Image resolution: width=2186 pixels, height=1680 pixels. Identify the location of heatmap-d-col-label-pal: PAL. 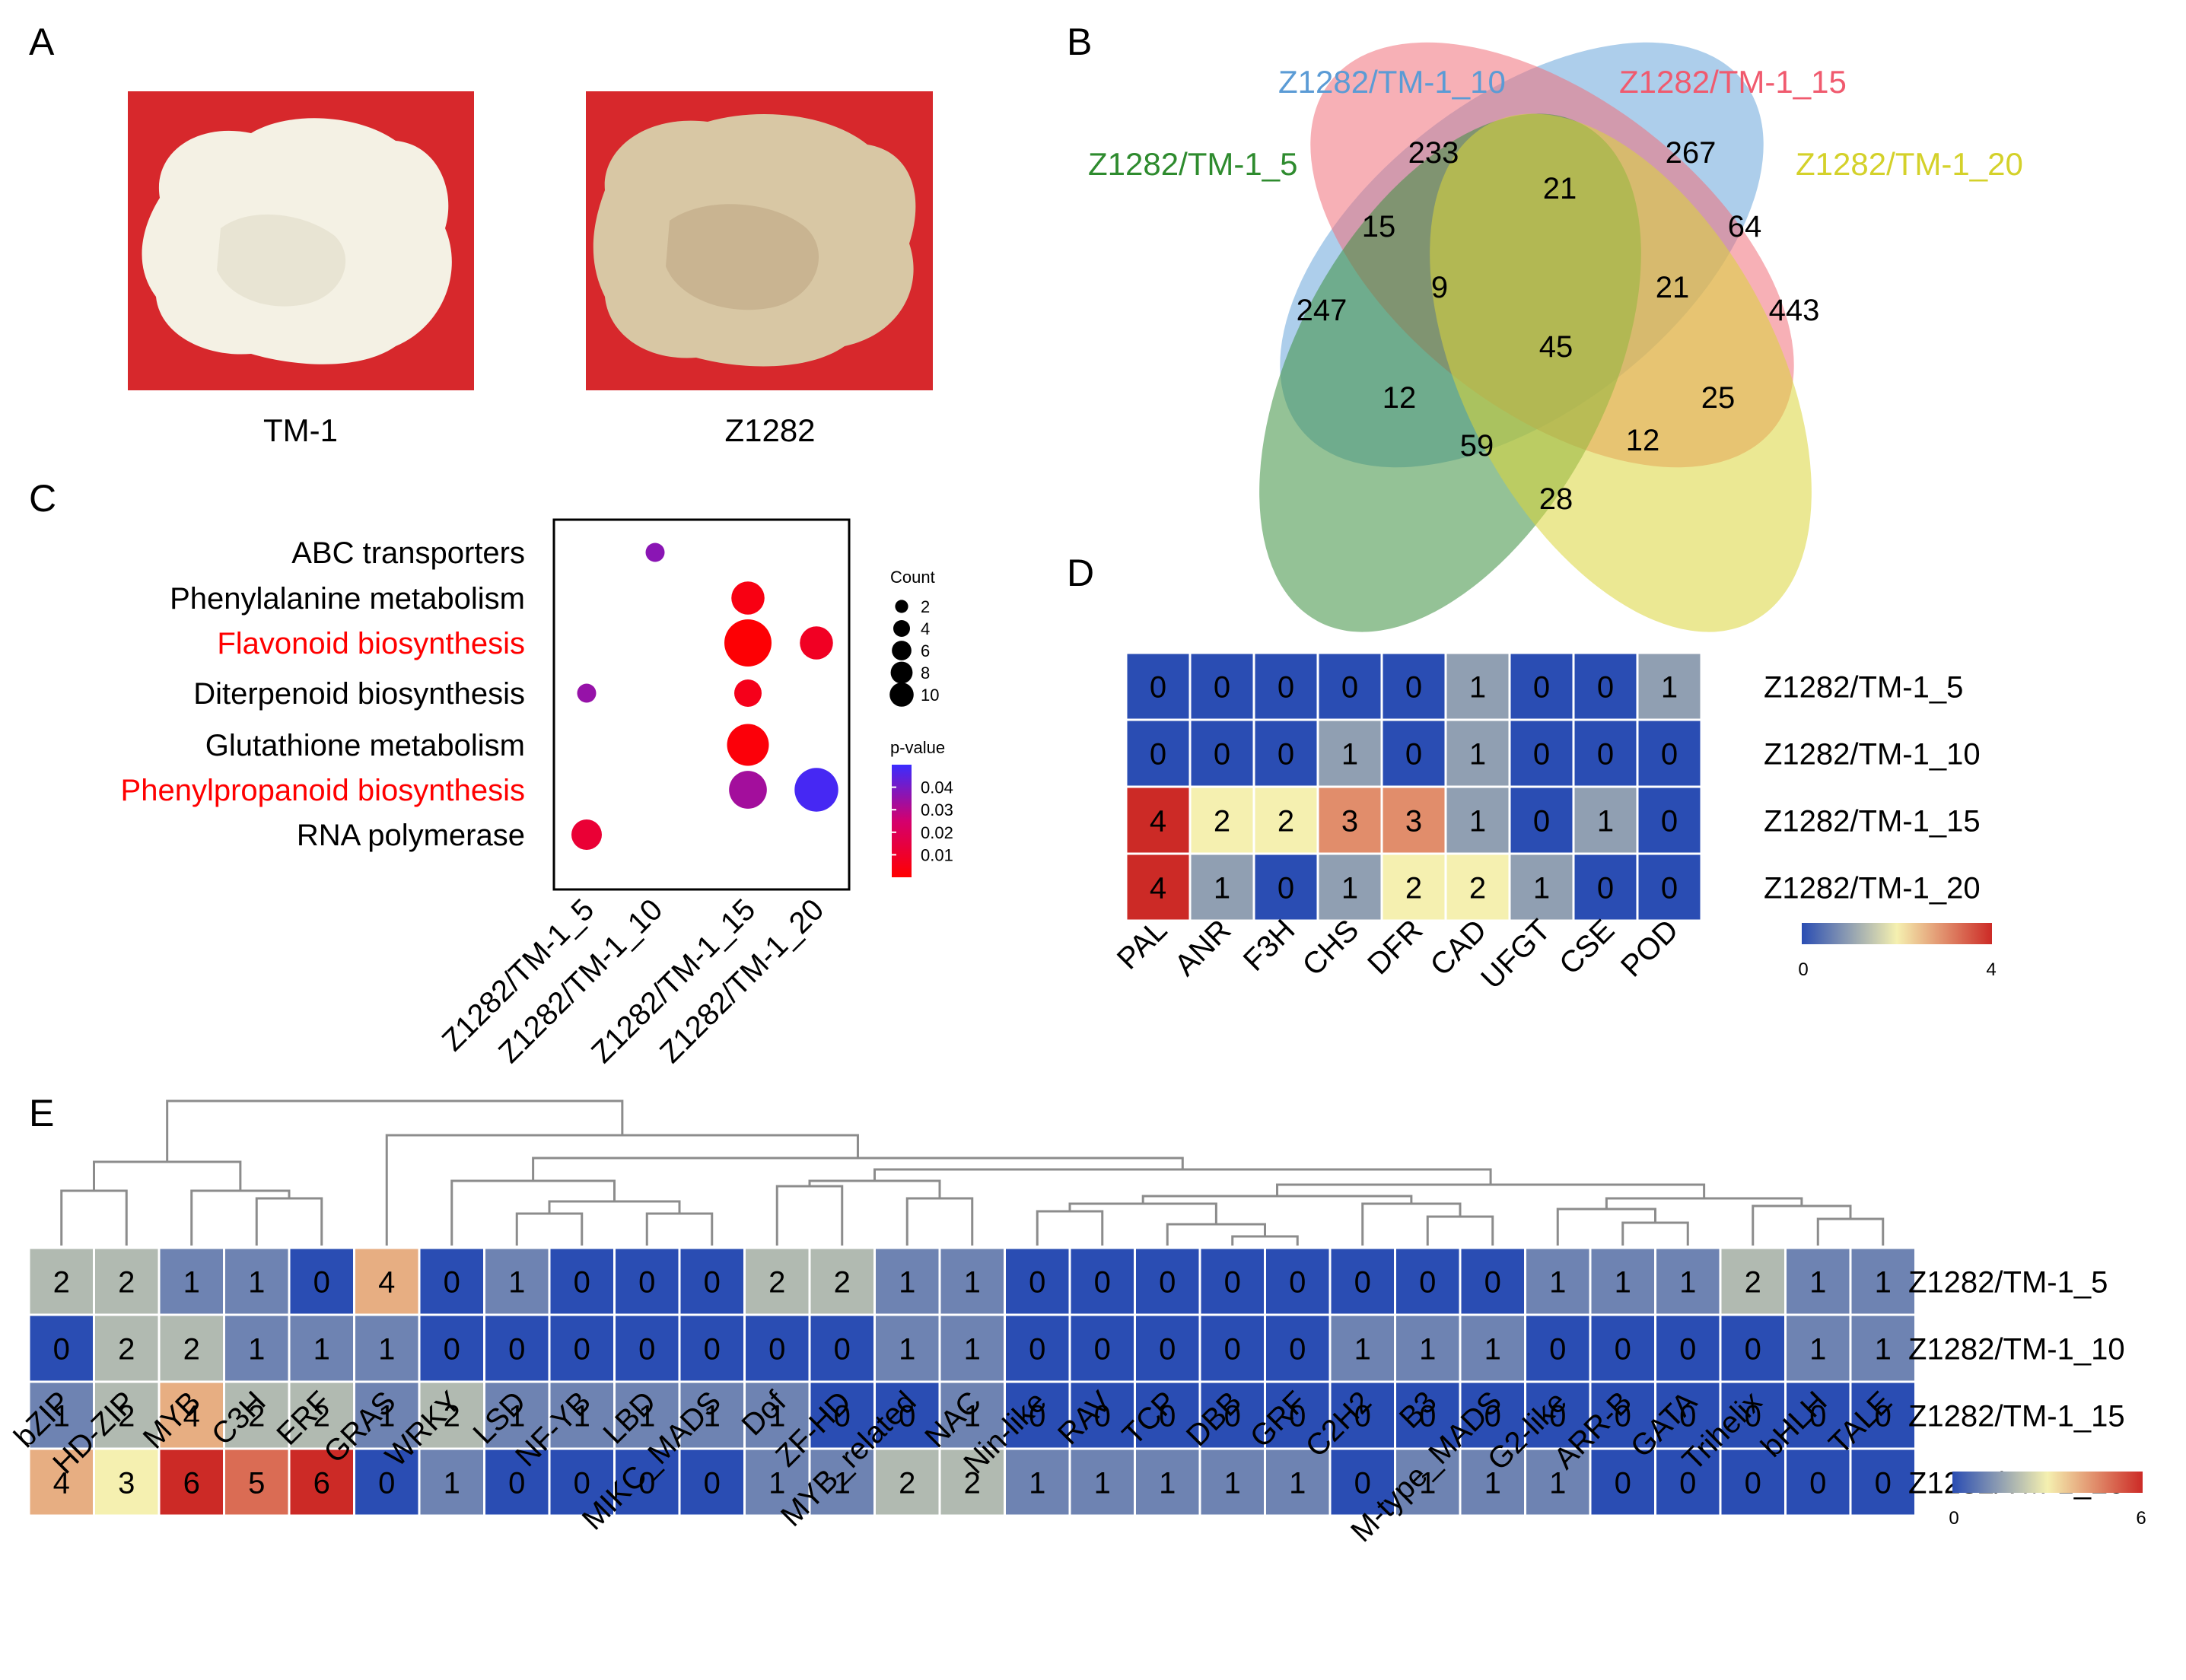
(1142, 944).